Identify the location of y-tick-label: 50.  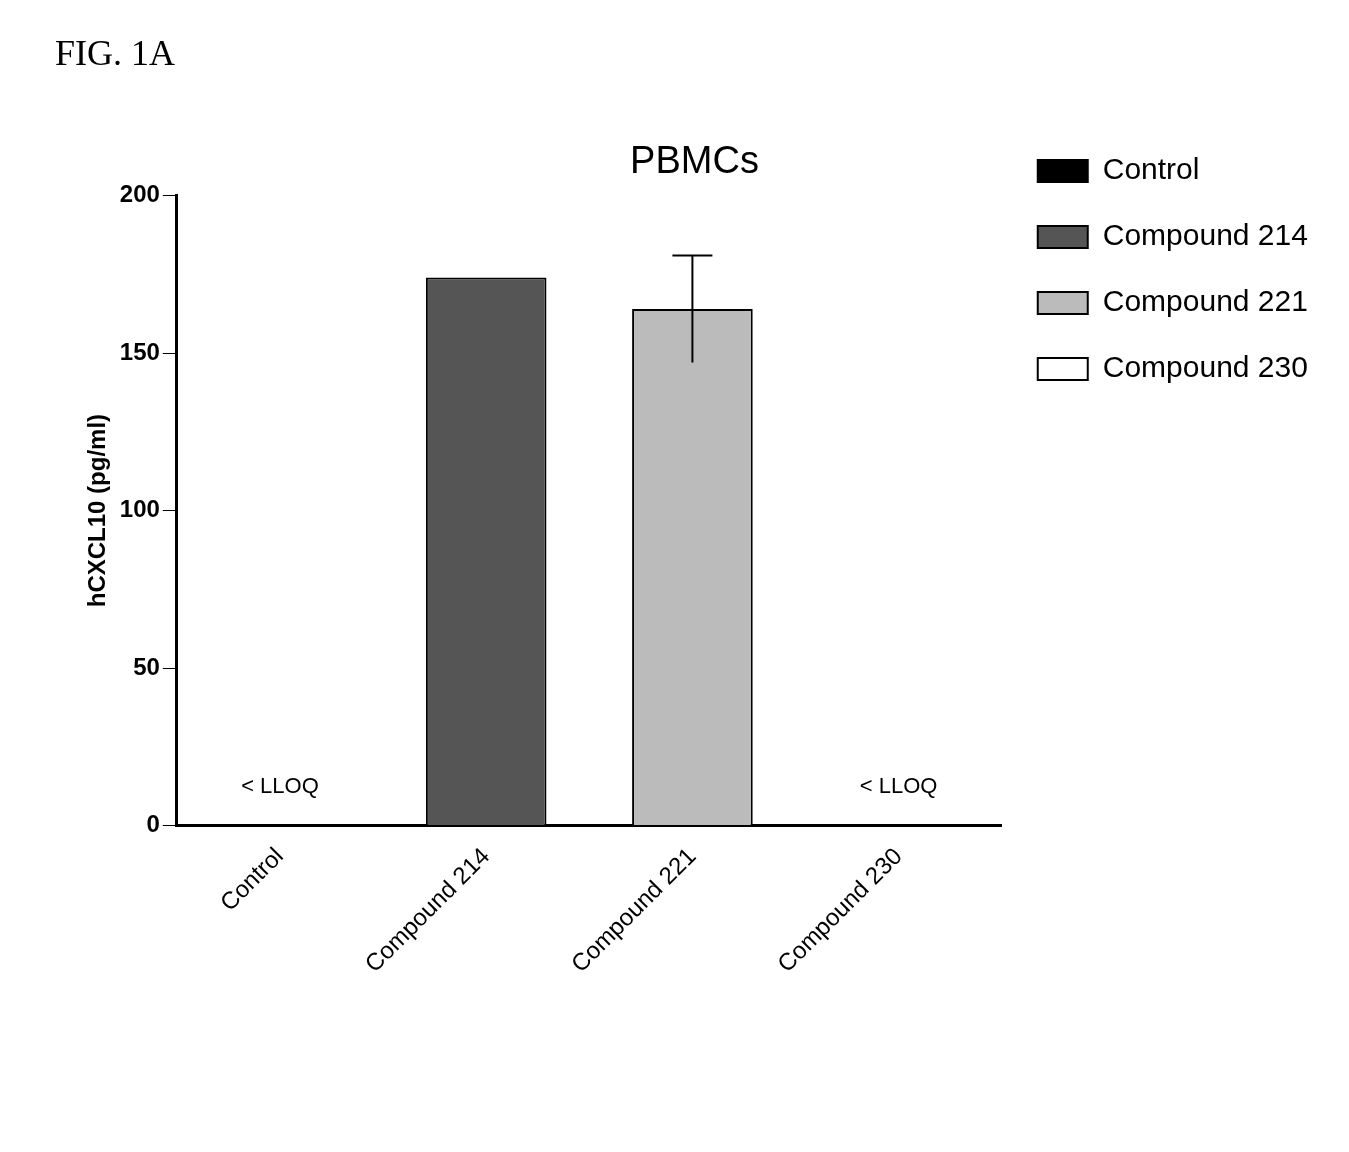
(146, 666).